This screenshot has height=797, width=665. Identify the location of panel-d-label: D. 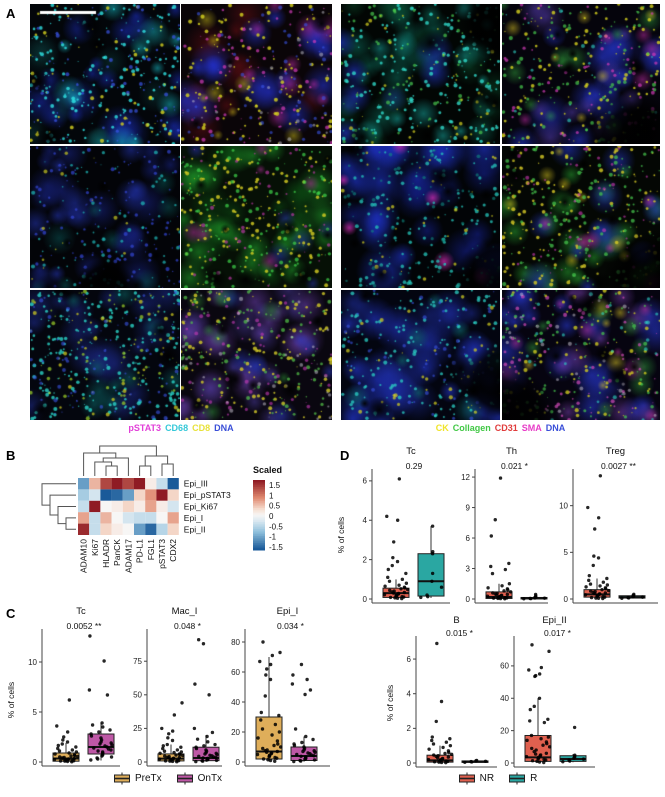
(345, 455).